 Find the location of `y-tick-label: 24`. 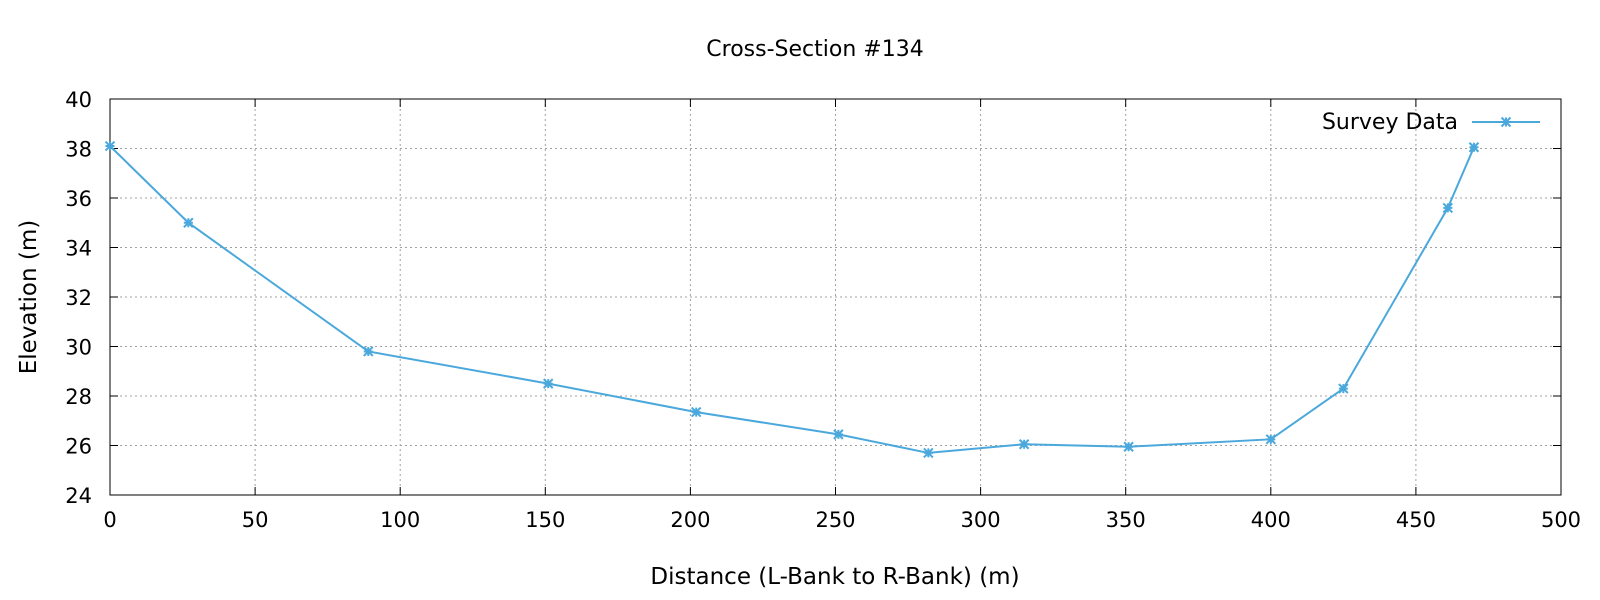

y-tick-label: 24 is located at coordinates (78, 496).